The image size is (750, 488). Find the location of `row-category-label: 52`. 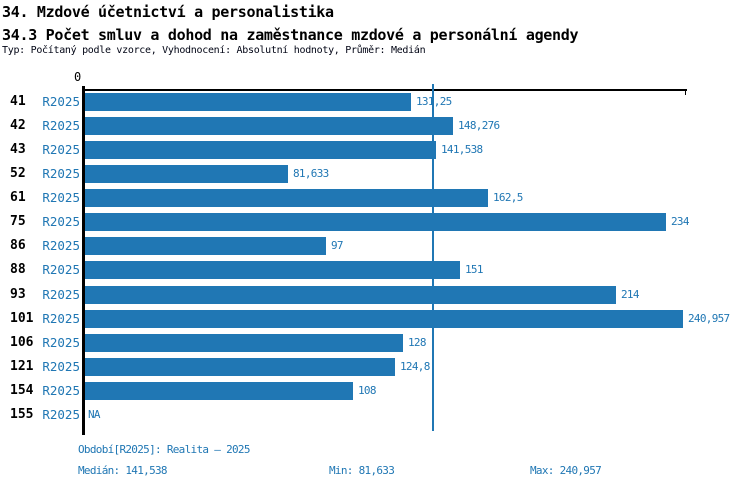

row-category-label: 52 is located at coordinates (18, 173).